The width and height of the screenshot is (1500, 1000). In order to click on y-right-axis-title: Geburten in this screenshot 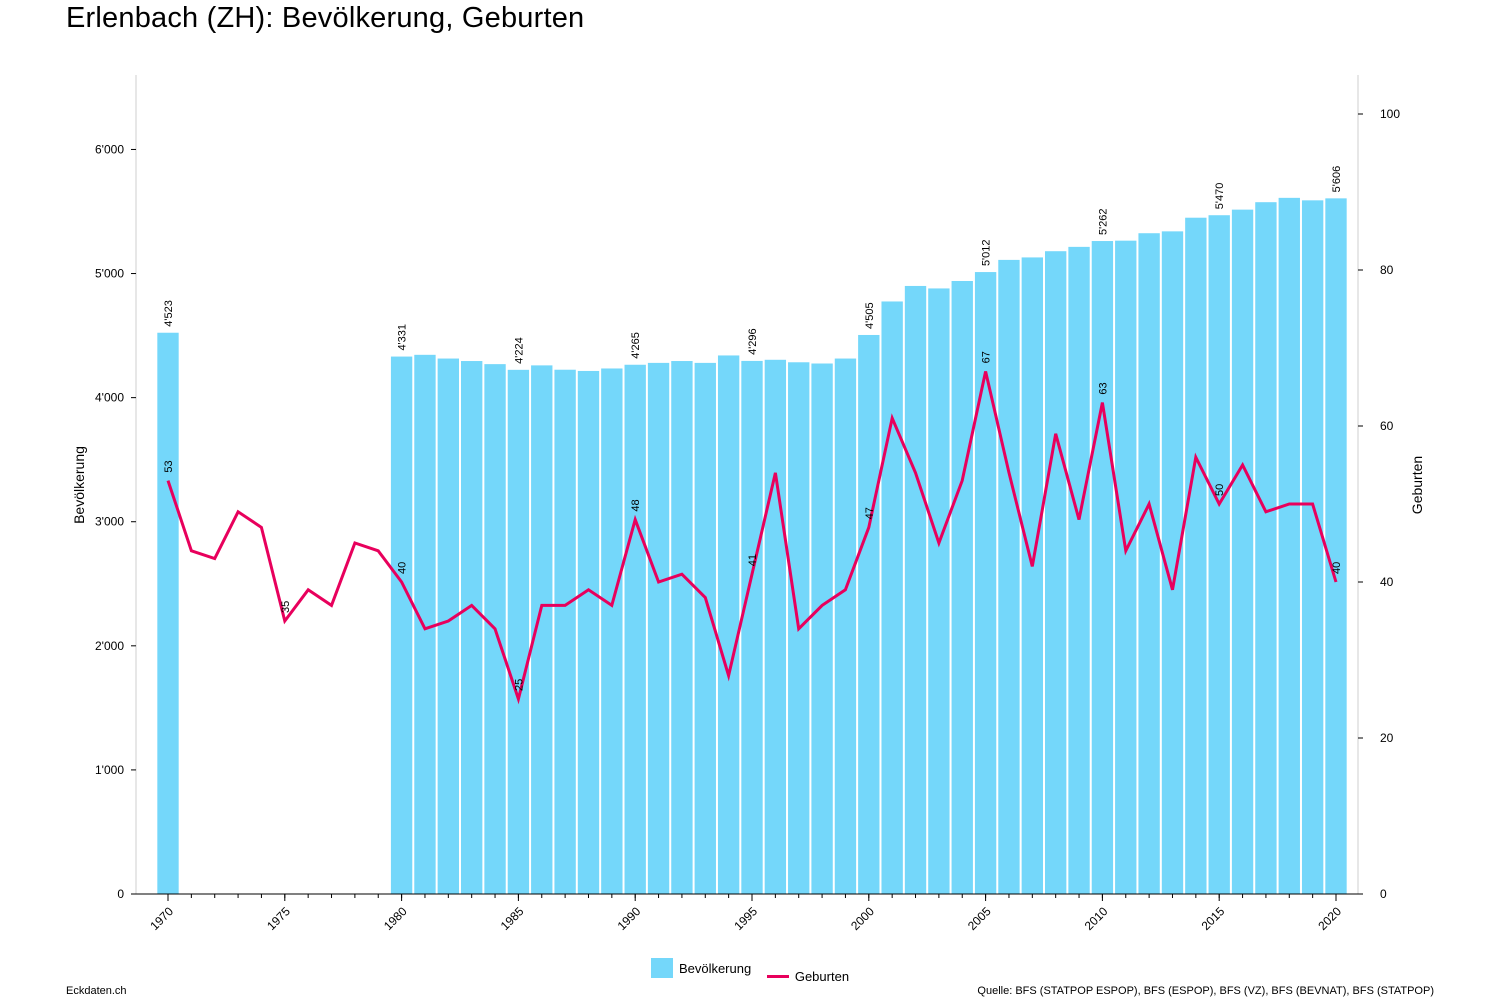, I will do `click(1417, 485)`.